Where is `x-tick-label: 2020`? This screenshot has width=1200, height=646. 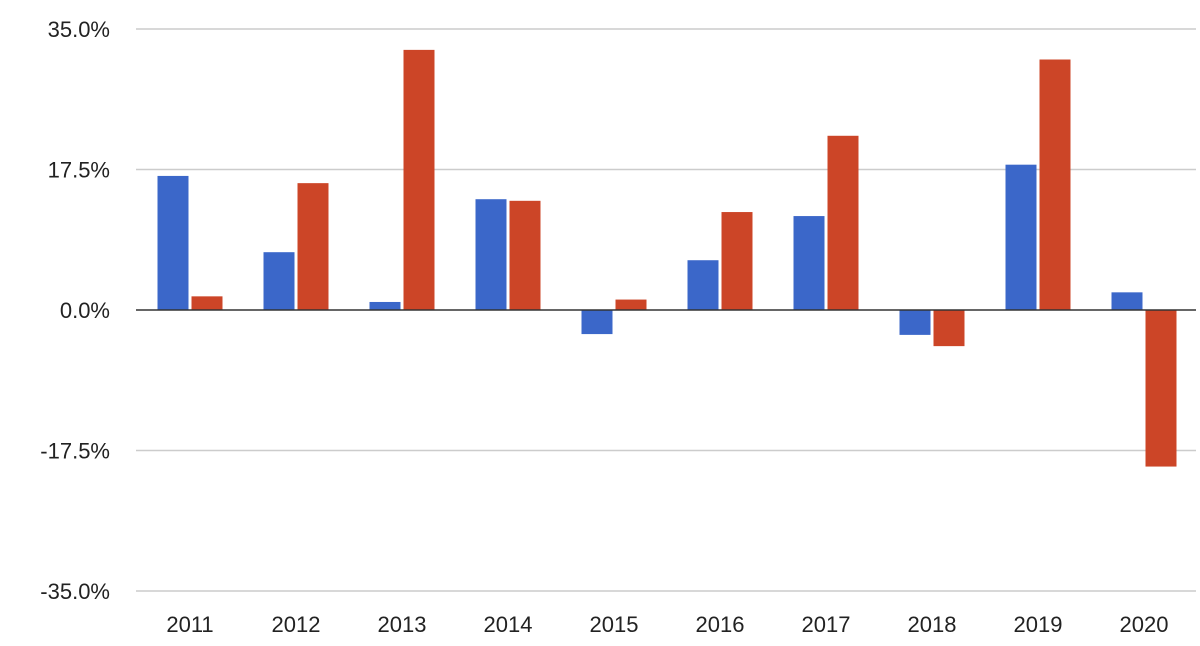
x-tick-label: 2020 is located at coordinates (1144, 624).